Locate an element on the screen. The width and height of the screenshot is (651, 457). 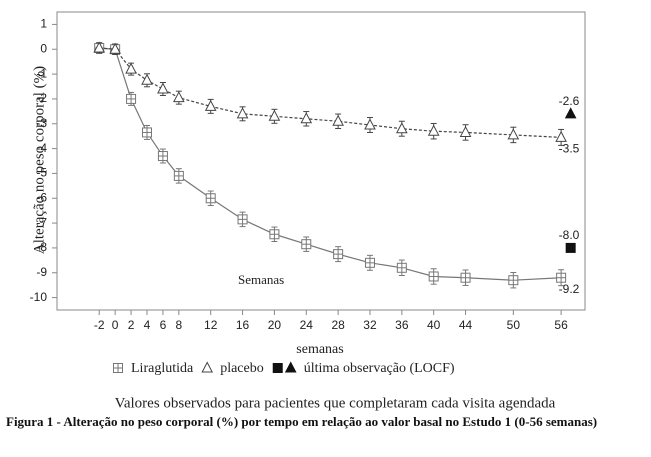
y-tick-label: -8 is located at coordinates (41, 247).